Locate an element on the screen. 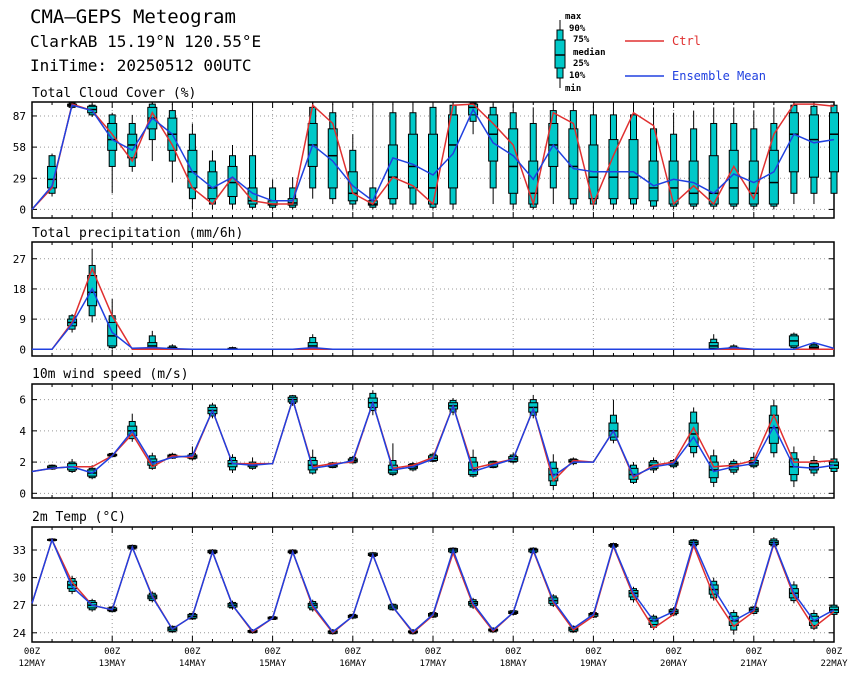 The image size is (860, 680). legend-mean-label: Ensemble Mean is located at coordinates (719, 76).